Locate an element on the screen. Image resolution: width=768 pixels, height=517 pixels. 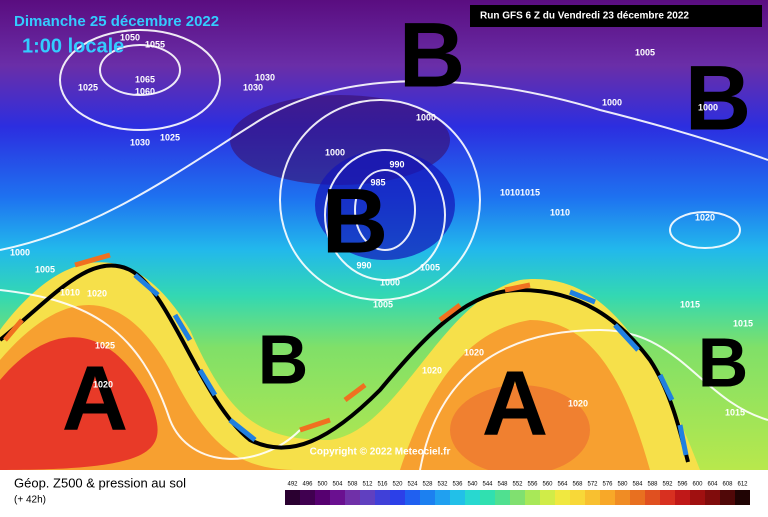
isobar-label: 990 is located at coordinates (363, 265).